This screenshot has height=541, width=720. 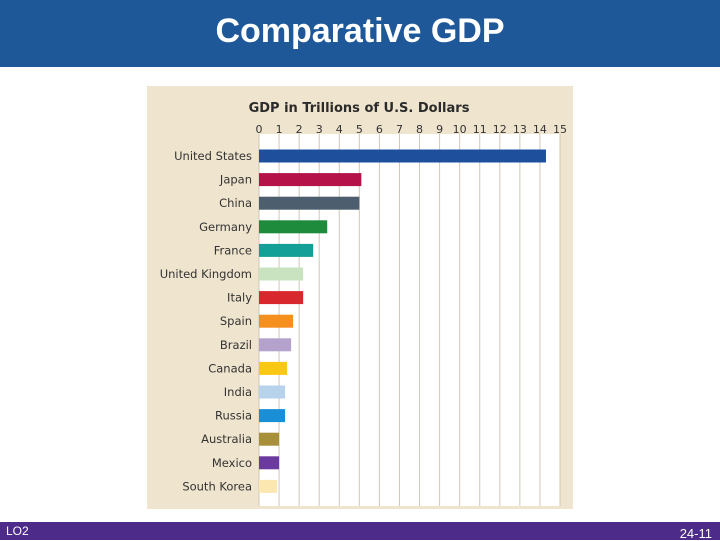 I want to click on bar-mexico, so click(x=269, y=463).